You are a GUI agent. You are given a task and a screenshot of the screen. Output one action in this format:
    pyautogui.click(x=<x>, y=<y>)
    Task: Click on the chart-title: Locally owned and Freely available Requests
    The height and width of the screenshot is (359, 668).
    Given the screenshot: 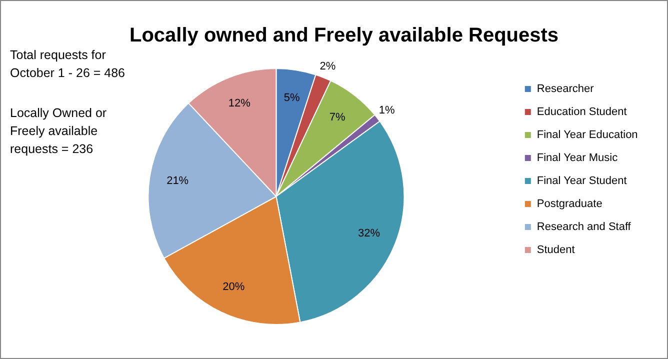 What is the action you would take?
    pyautogui.click(x=344, y=35)
    